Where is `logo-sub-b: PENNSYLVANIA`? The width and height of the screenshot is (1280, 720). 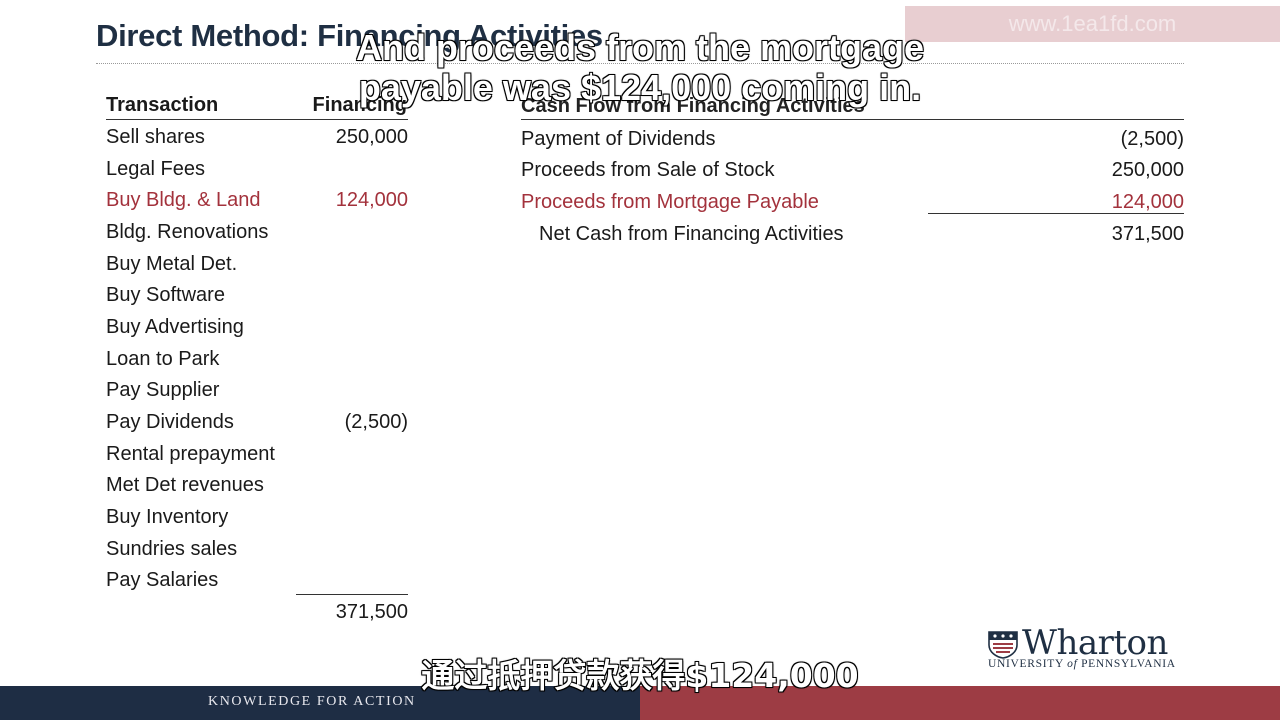
logo-sub-b: PENNSYLVANIA is located at coordinates (1126, 664).